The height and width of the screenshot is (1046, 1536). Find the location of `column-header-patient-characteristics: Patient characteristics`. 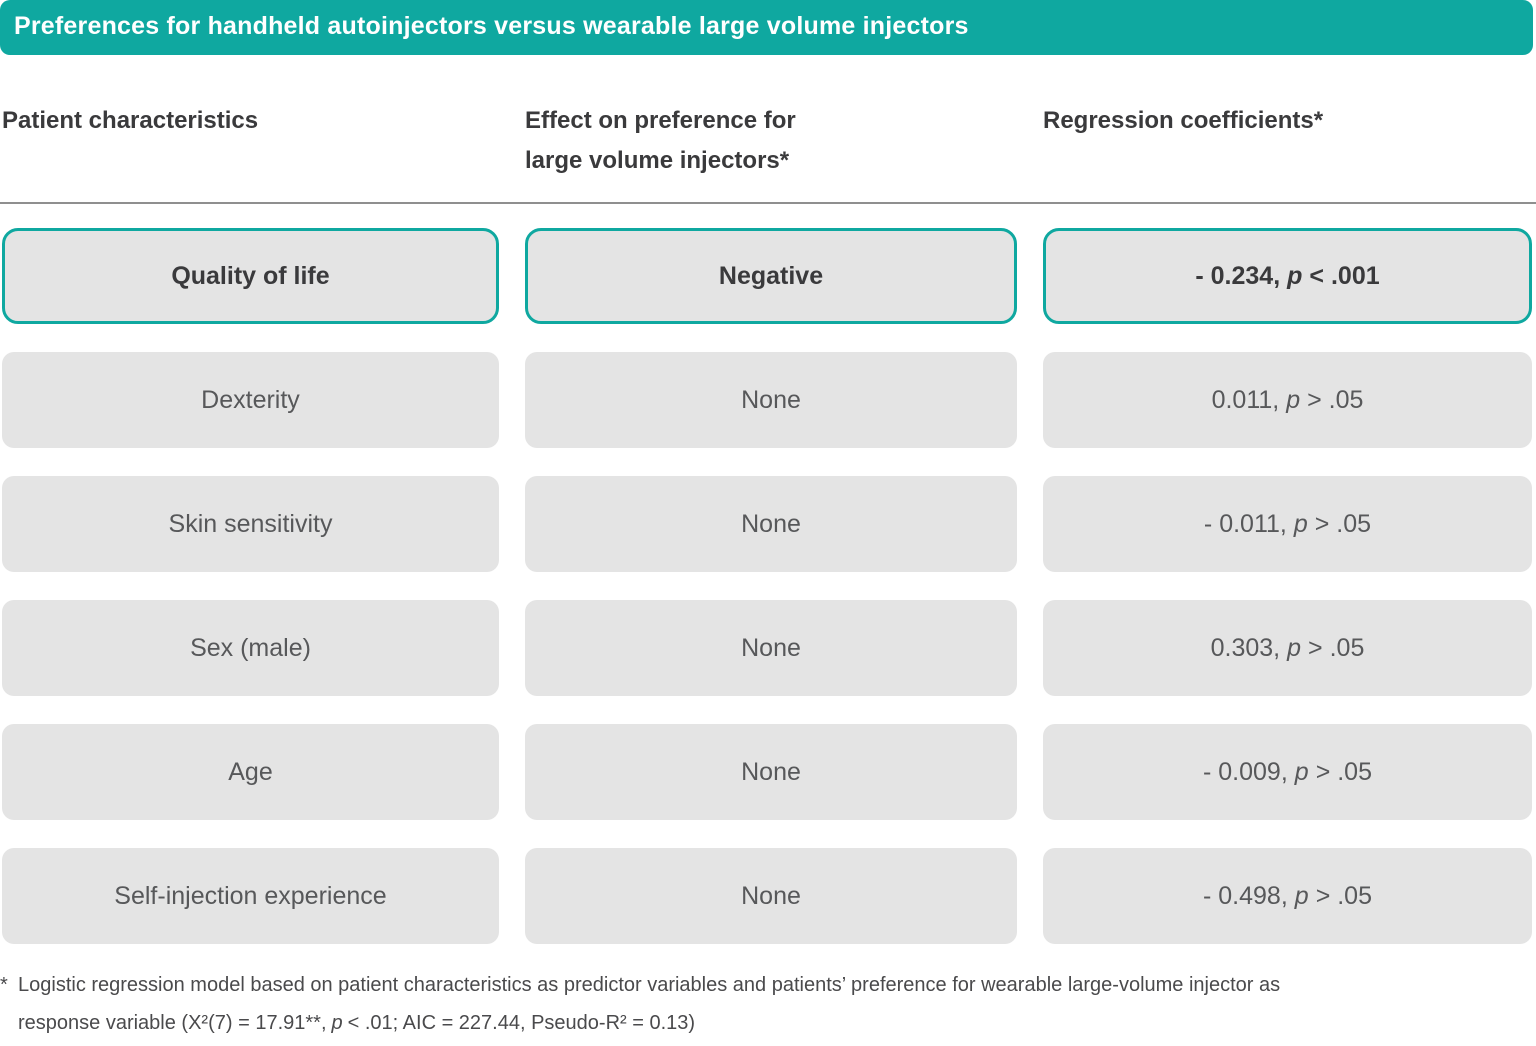

column-header-patient-characteristics: Patient characteristics is located at coordinates (130, 120).